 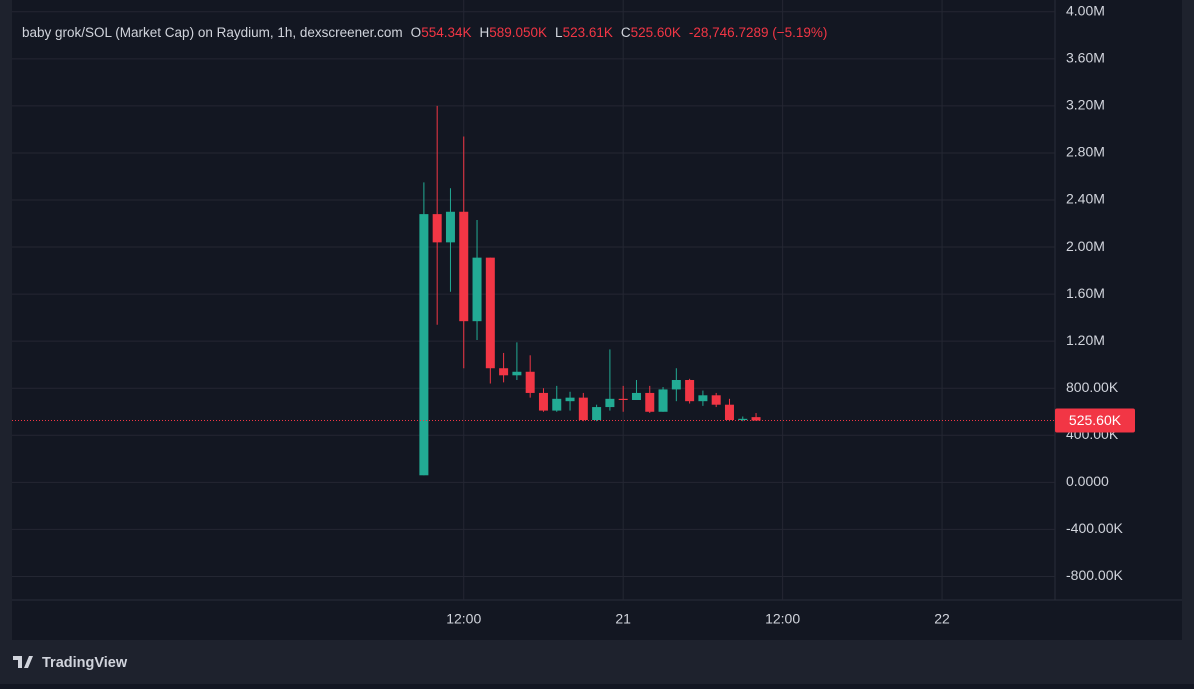 What do you see at coordinates (85, 663) in the screenshot?
I see `brand: TradingView` at bounding box center [85, 663].